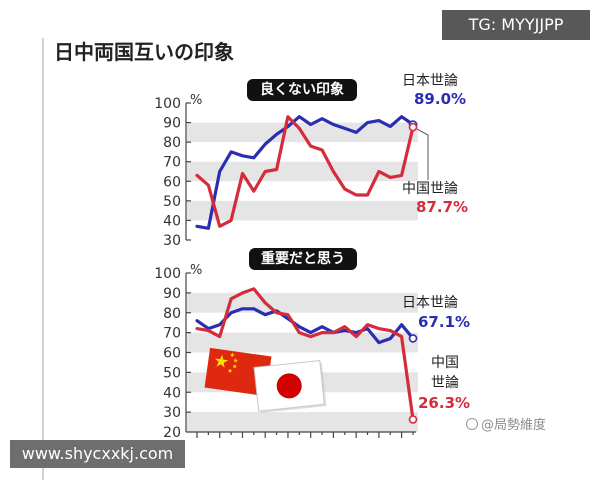 The width and height of the screenshot is (600, 480). I want to click on credit-text: @局勢維度, so click(514, 425).